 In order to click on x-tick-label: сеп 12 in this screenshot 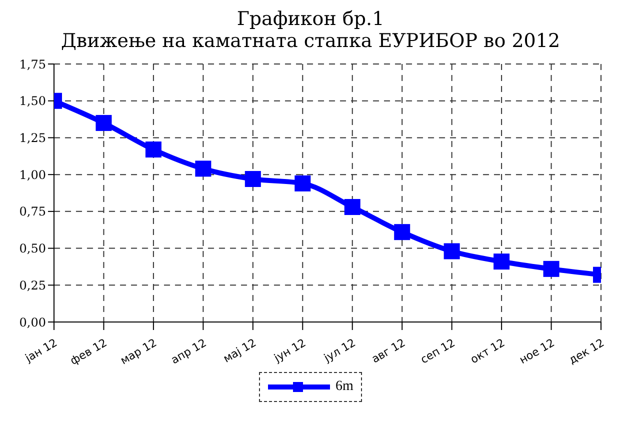, I will do `click(438, 351)`.